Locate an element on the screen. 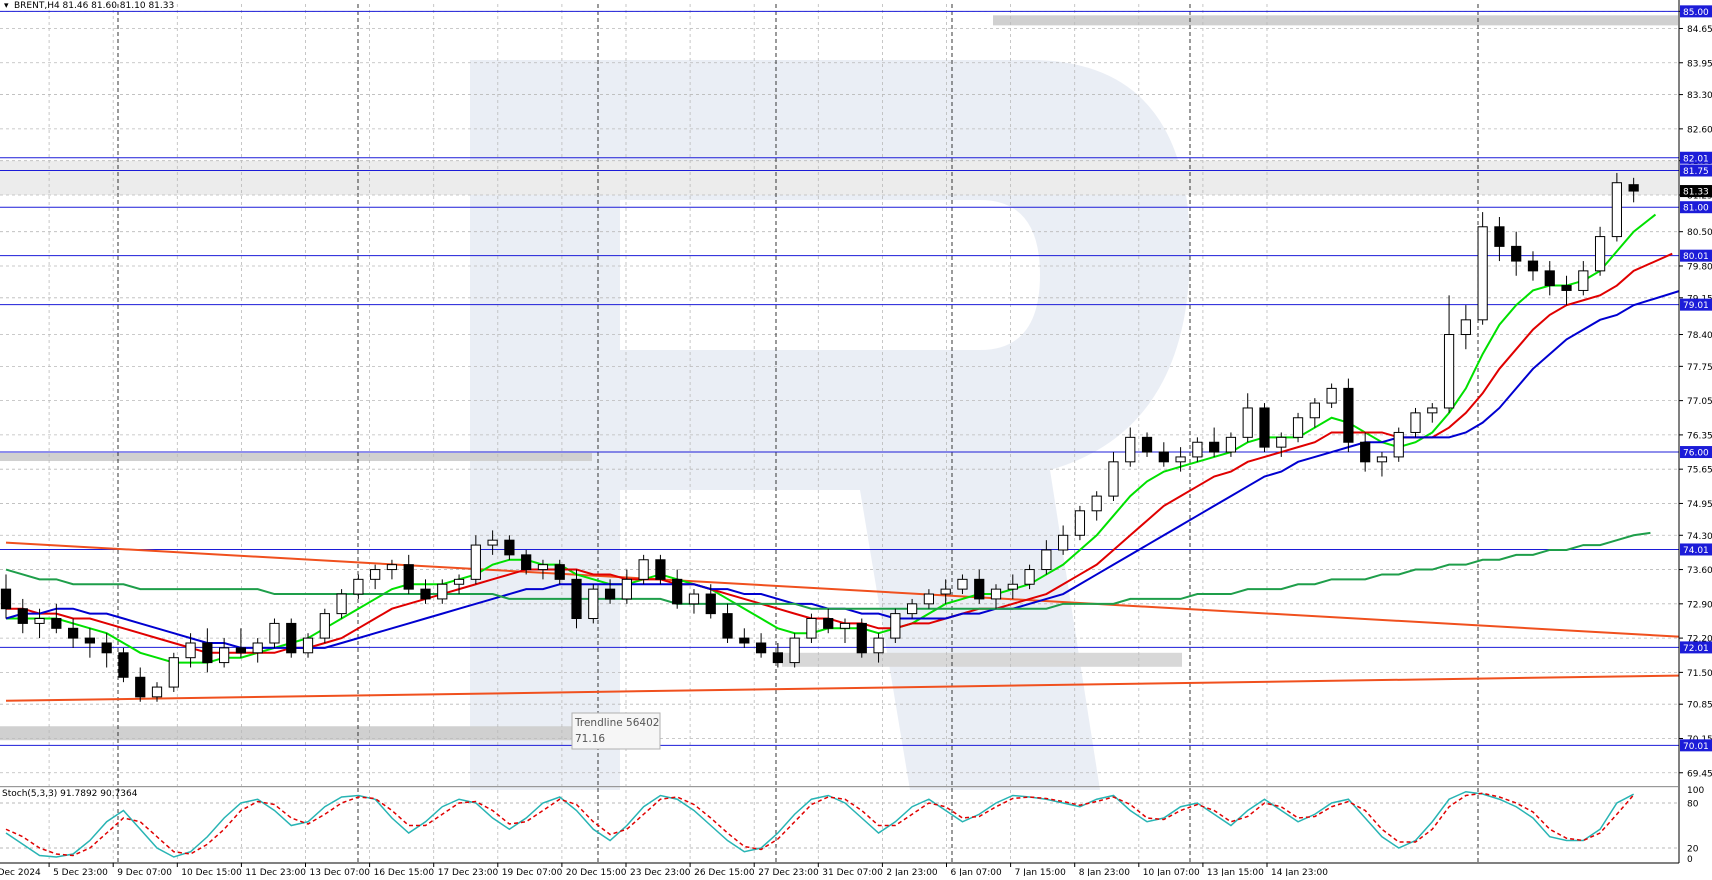  level-badge-label: 82.01 is located at coordinates (1696, 159).